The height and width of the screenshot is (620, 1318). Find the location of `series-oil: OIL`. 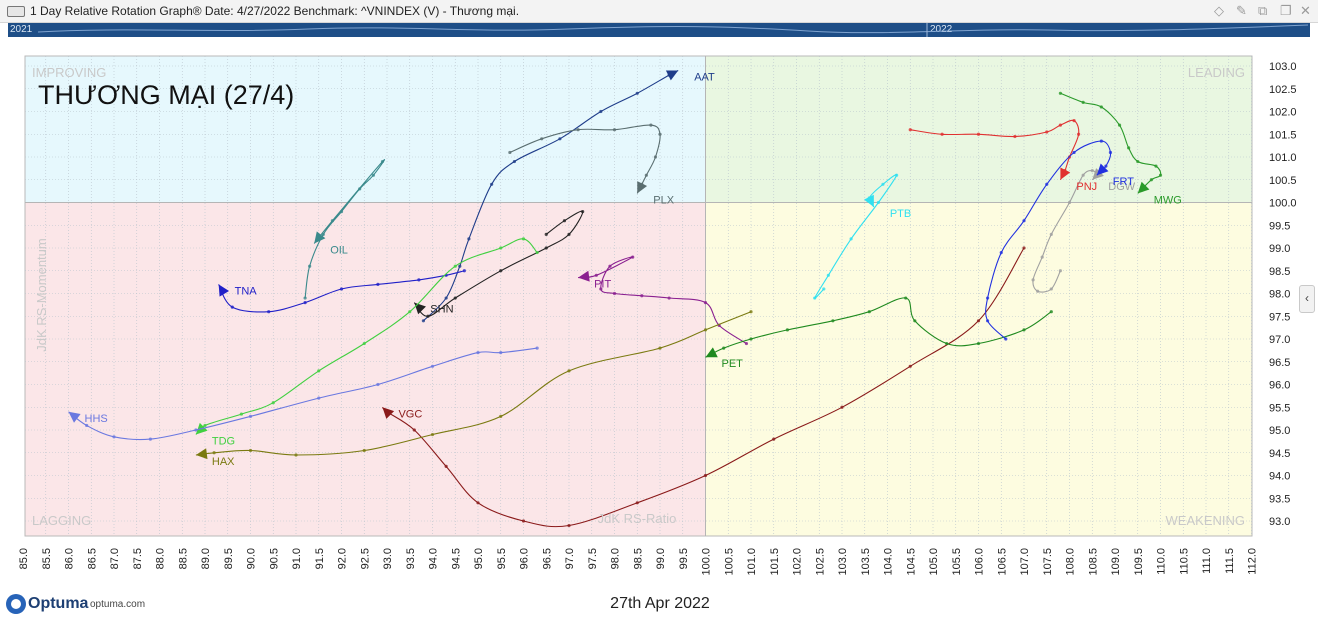

series-oil: OIL is located at coordinates (344, 229).